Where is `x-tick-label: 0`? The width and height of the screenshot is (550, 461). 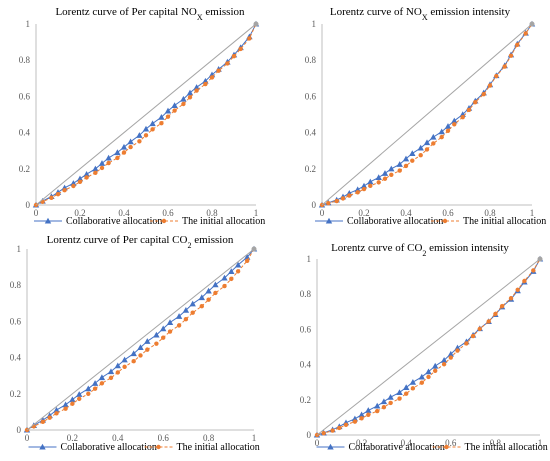 x-tick-label: 0 is located at coordinates (317, 443).